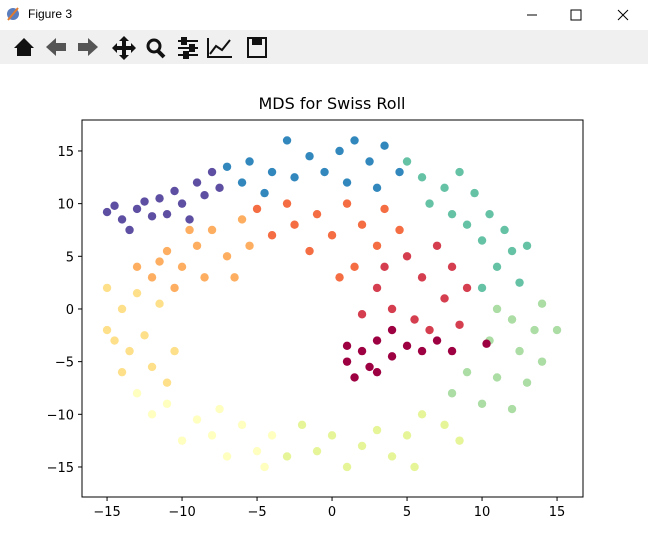 This screenshot has width=648, height=553. I want to click on edit-axis-button, so click(219, 48).